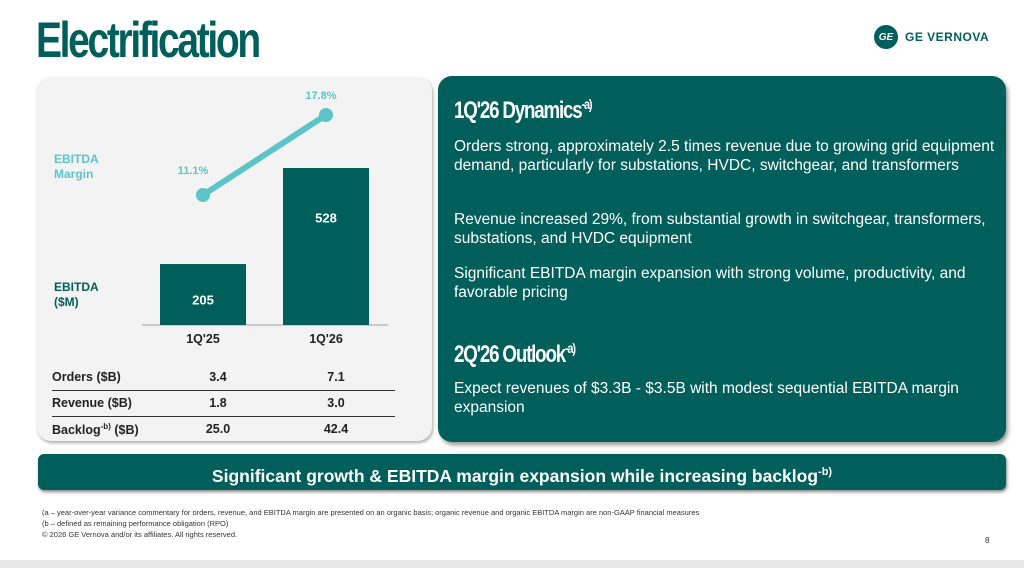 This screenshot has height=568, width=1024. I want to click on row-label: Backlog-b) ($B), so click(95, 429).